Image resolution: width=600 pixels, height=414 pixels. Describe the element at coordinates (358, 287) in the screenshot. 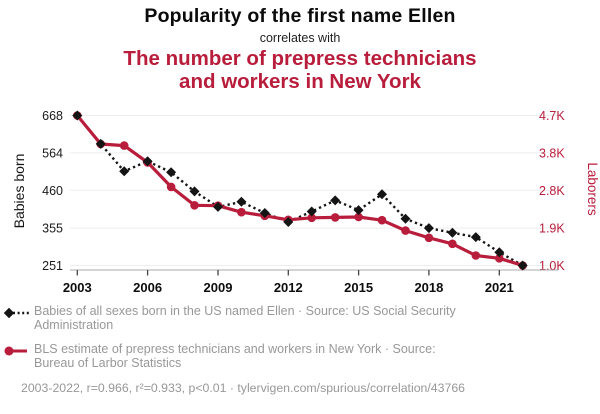

I see `x-tick-label: 2015` at that location.